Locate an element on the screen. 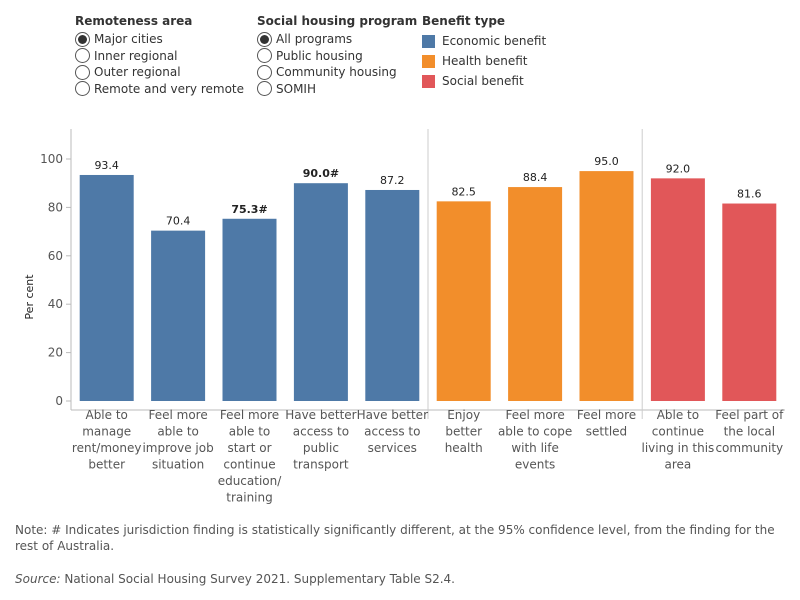  x-tick-label: Feel more able to improve job situation is located at coordinates (177, 440).